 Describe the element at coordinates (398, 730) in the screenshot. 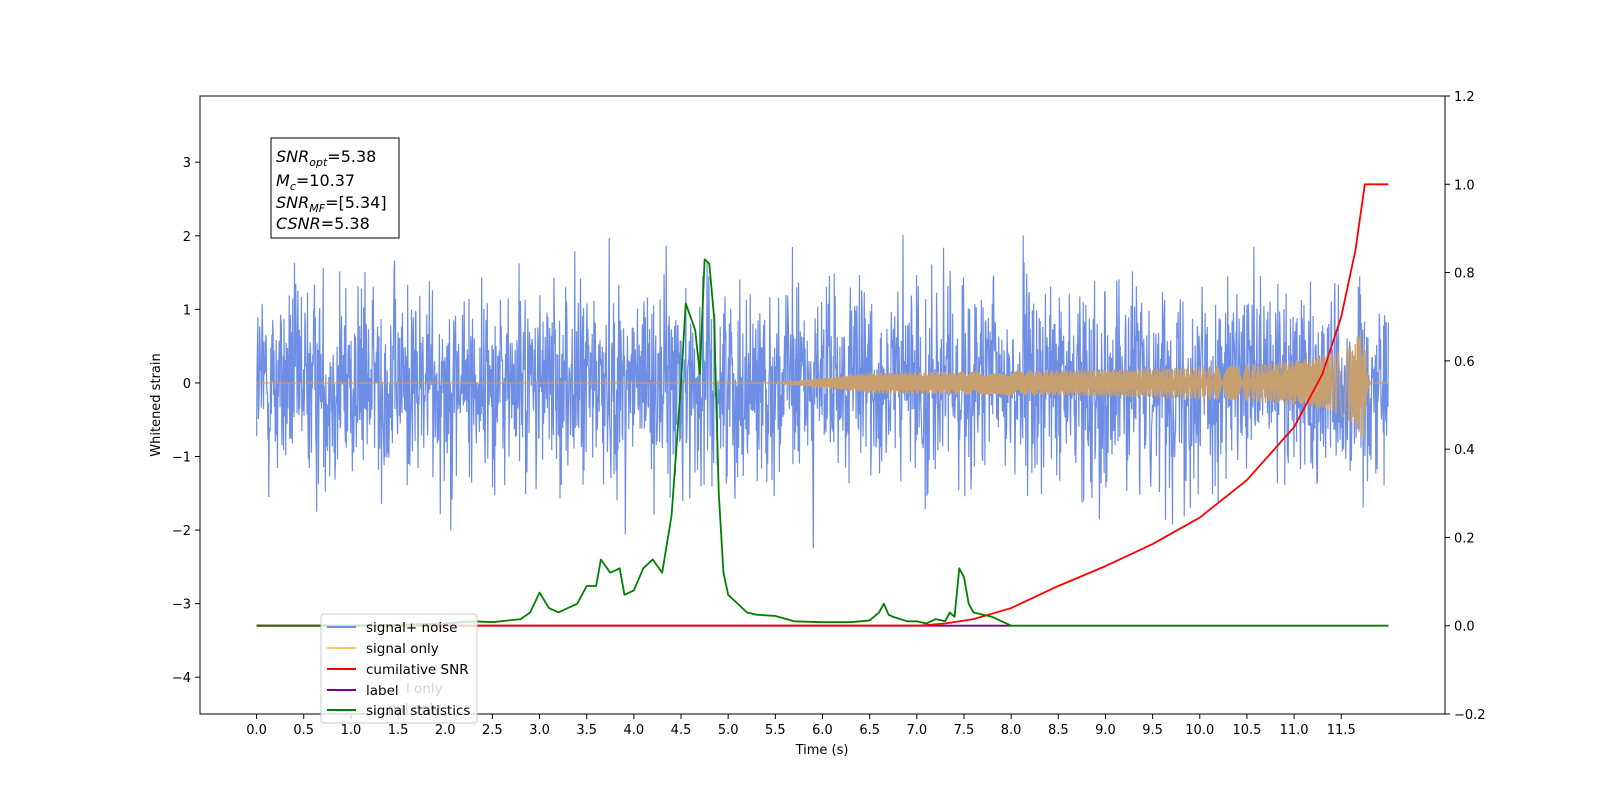

I see `x-tick-label: 1.5` at that location.